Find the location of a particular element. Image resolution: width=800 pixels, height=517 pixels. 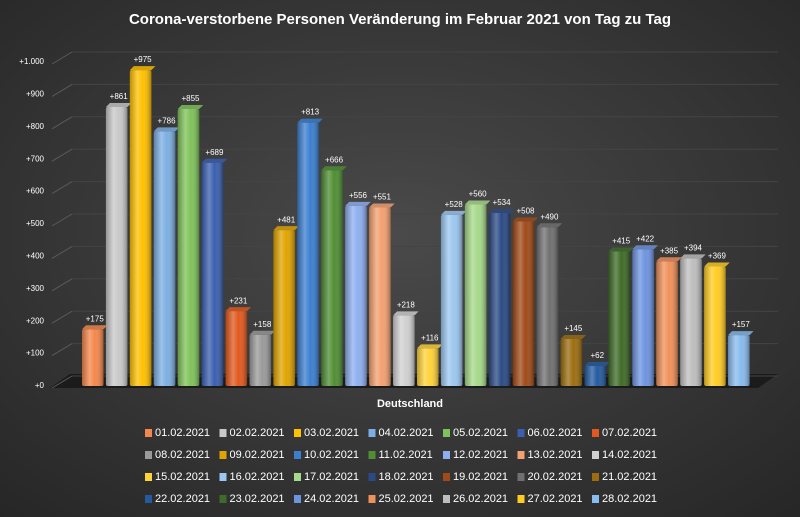

value-label: +975 is located at coordinates (143, 59).